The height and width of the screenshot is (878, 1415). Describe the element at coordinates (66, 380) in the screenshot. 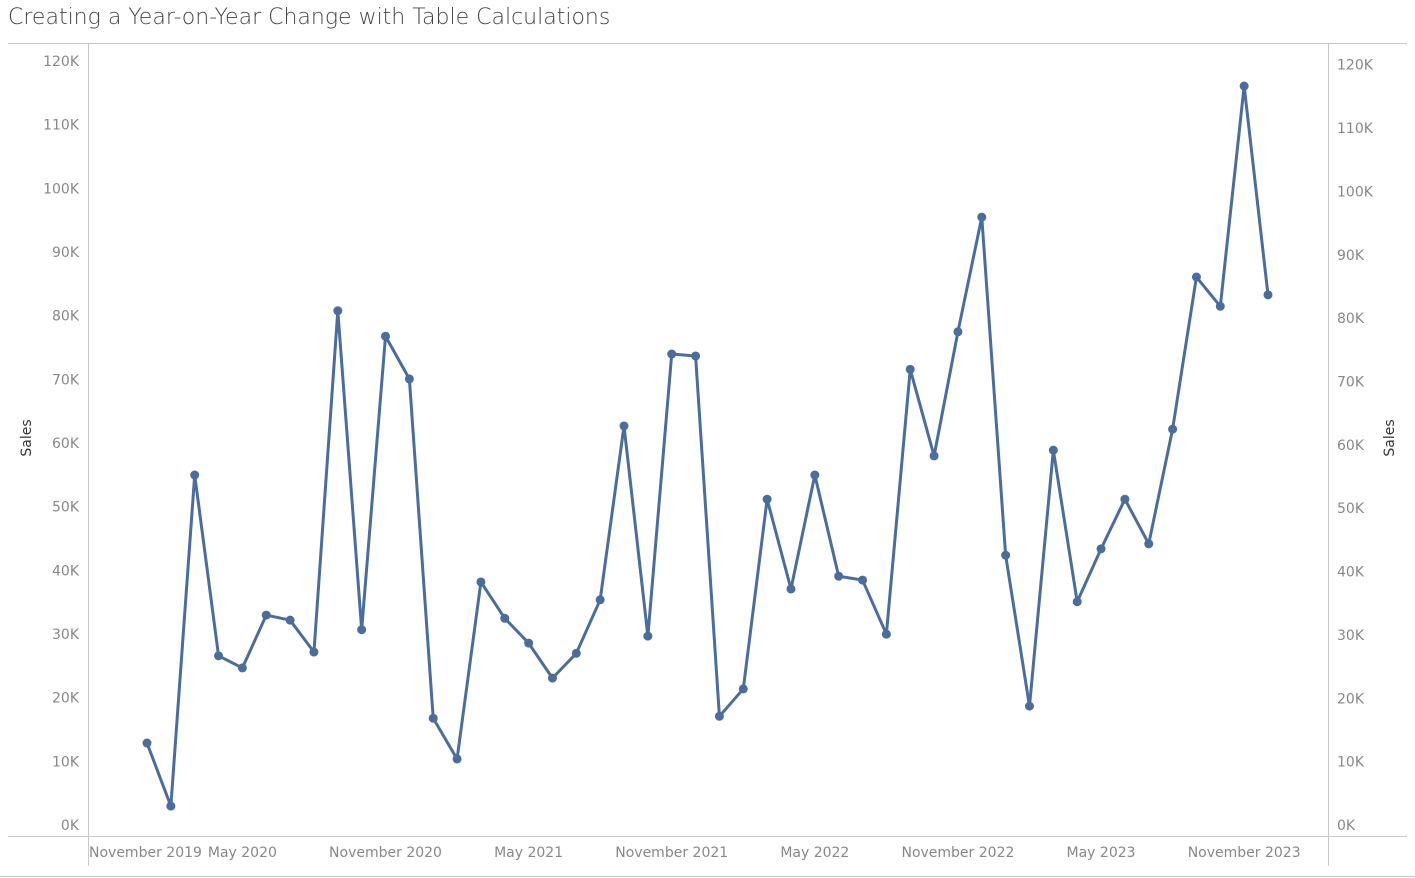

I see `y-tick-label: 70K` at that location.